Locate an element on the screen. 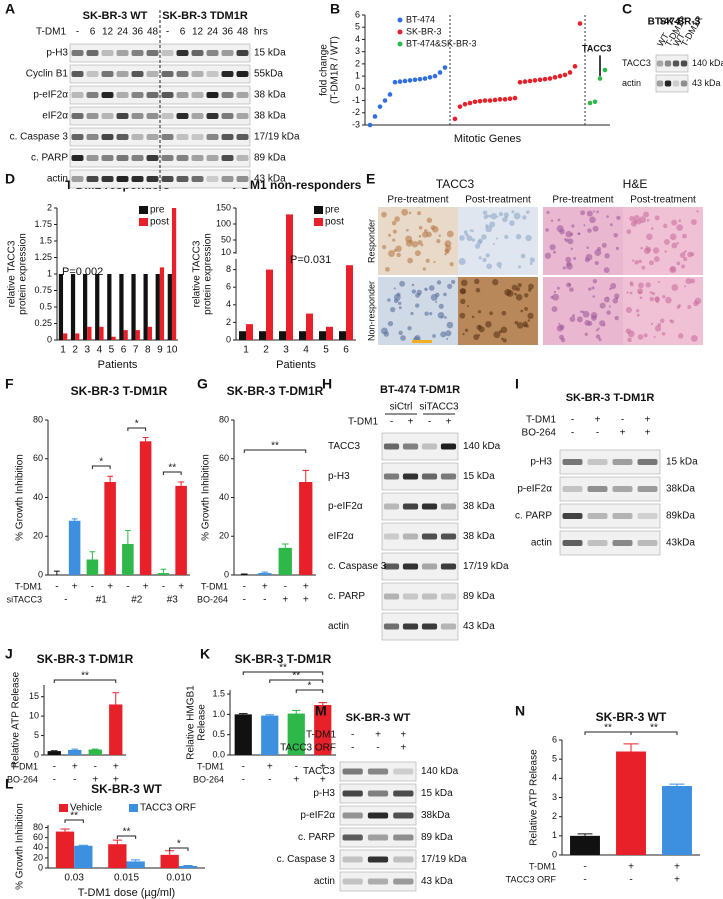  y-tick-label: 80 is located at coordinates (224, 419).